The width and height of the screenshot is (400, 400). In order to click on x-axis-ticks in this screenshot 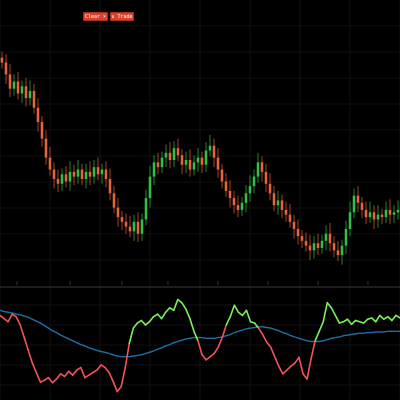, I will do `click(192, 283)`.